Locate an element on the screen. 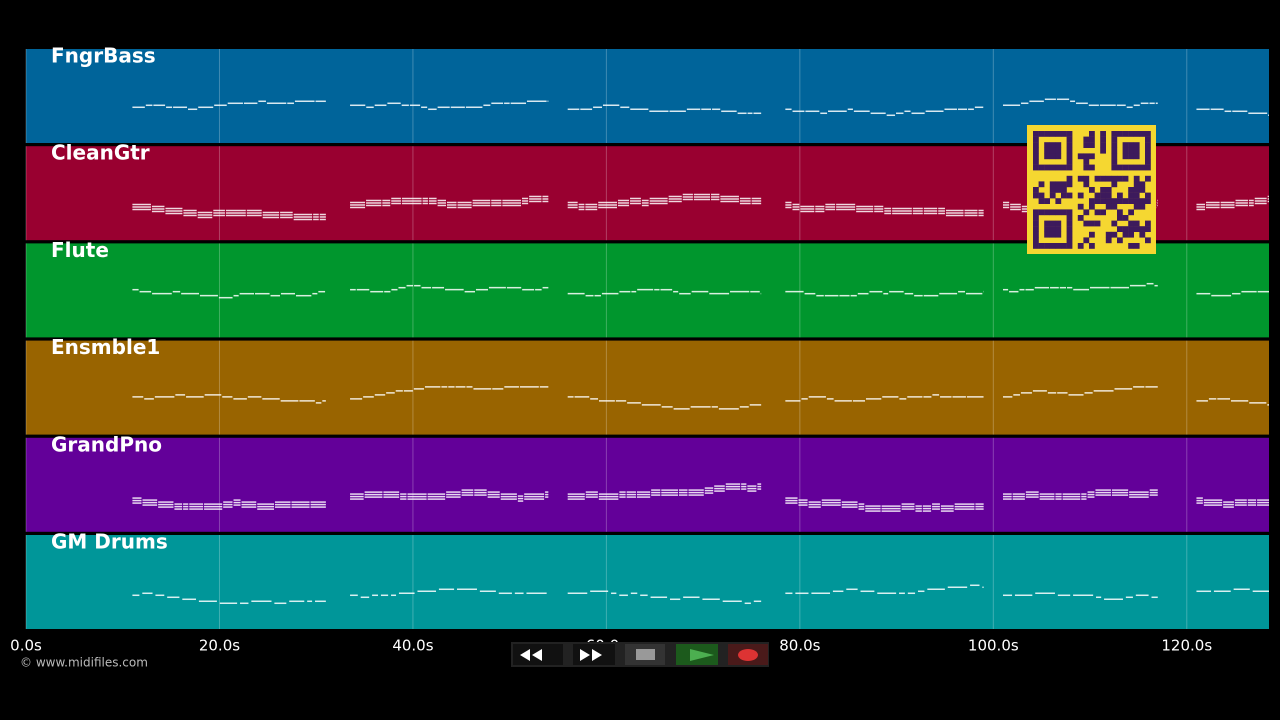  track-name: Flute is located at coordinates (80, 250).